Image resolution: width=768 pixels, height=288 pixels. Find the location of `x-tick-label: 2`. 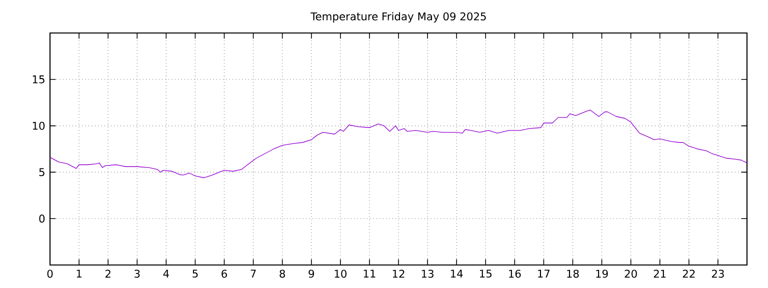

x-tick-label: 2 is located at coordinates (107, 274).